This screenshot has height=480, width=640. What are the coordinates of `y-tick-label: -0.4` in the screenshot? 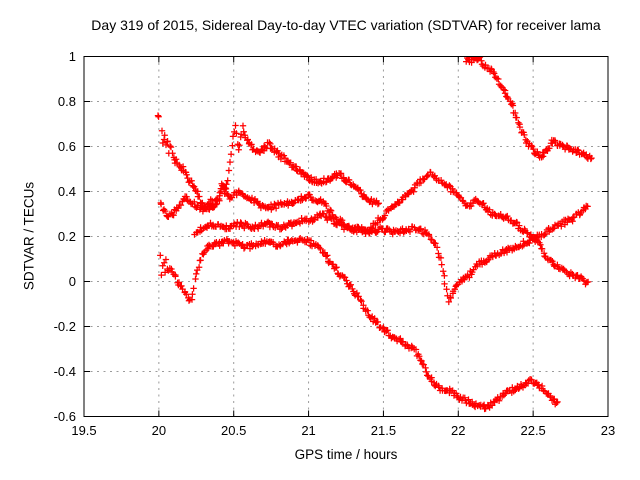 It's located at (64, 371).